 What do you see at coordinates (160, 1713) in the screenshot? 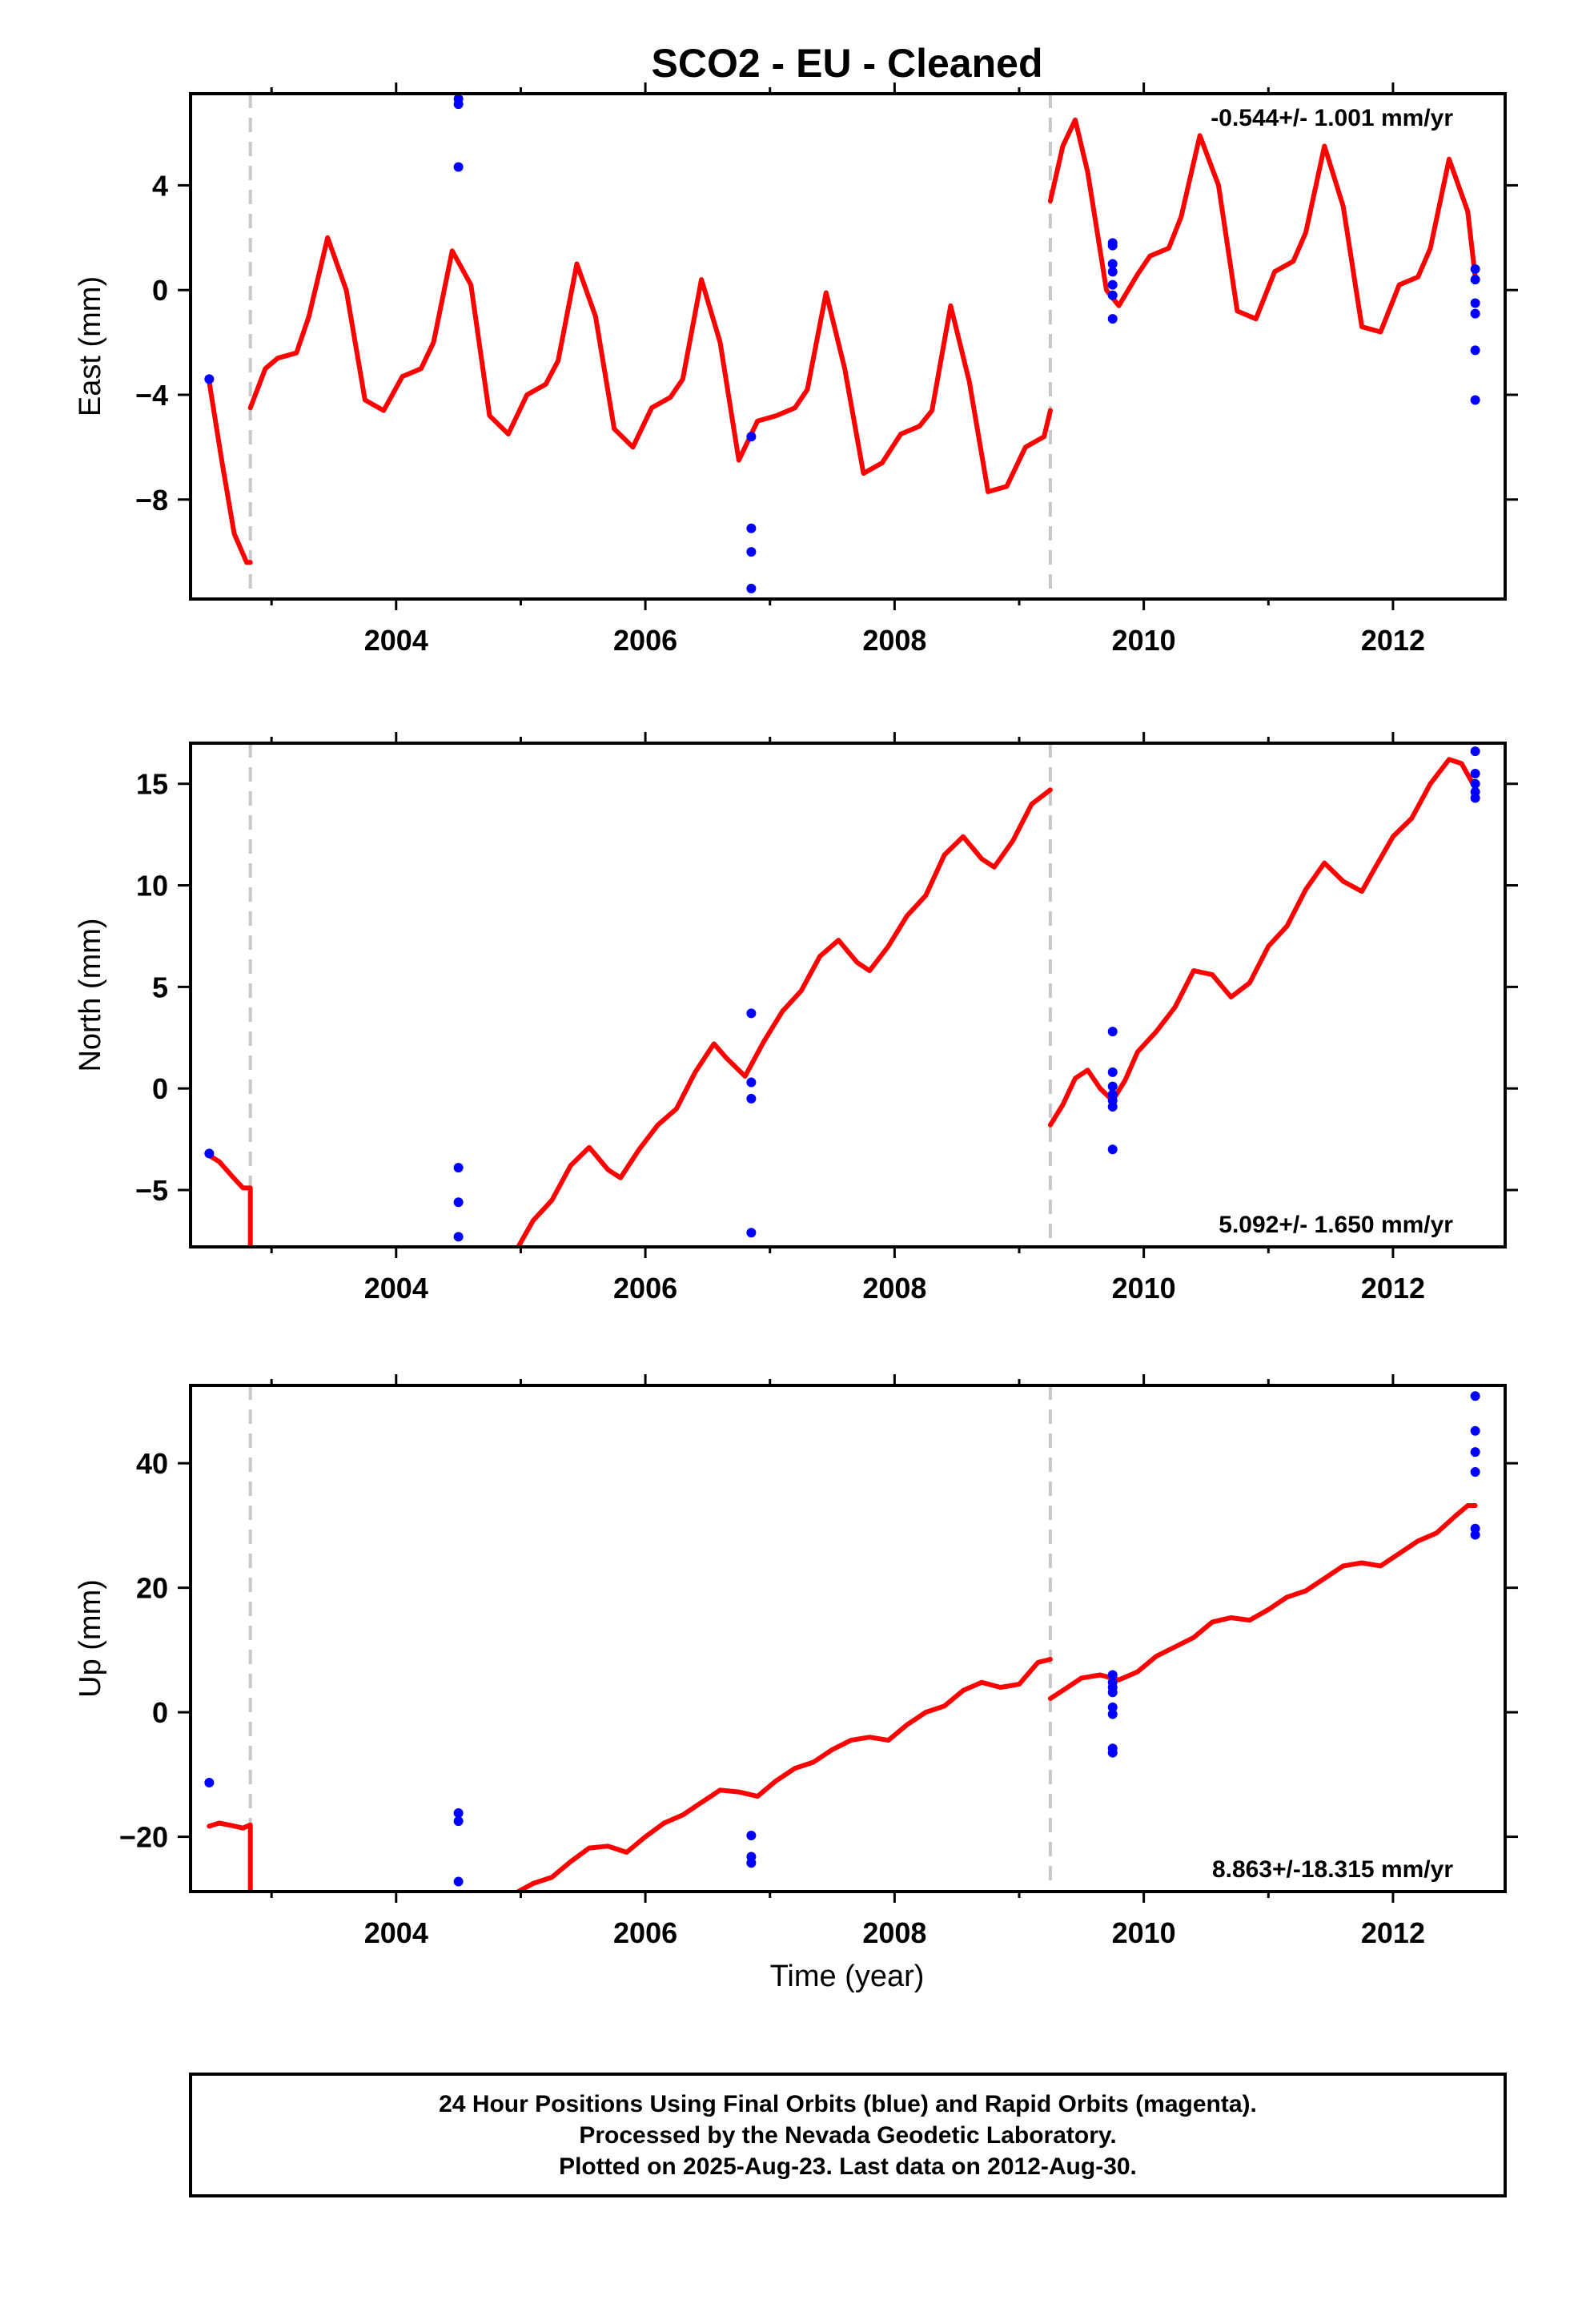
I see `up-y-tick-label: 0` at bounding box center [160, 1713].